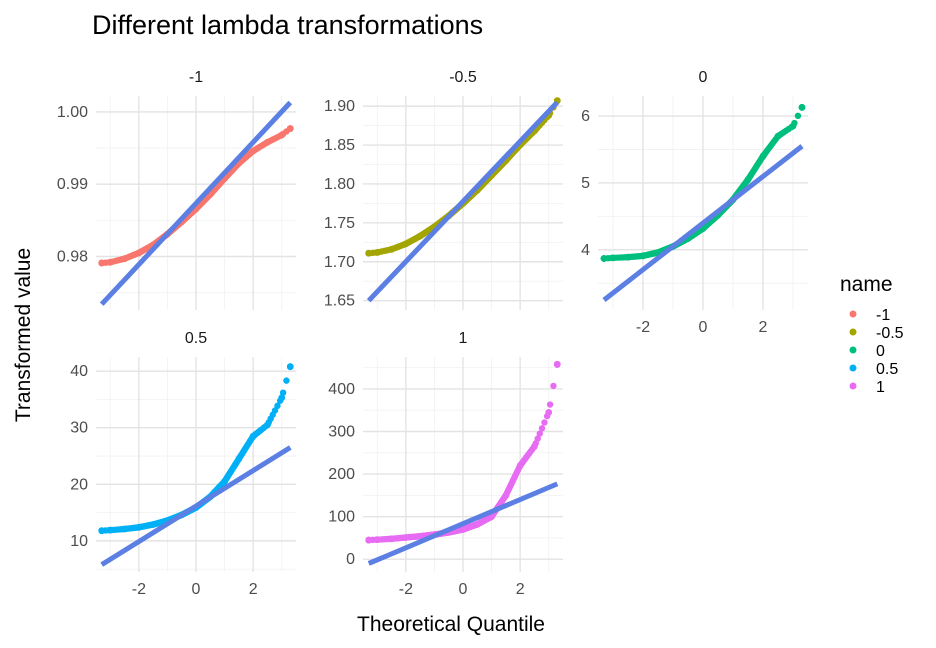  What do you see at coordinates (23, 335) in the screenshot?
I see `y-axis-label: Transformed value` at bounding box center [23, 335].